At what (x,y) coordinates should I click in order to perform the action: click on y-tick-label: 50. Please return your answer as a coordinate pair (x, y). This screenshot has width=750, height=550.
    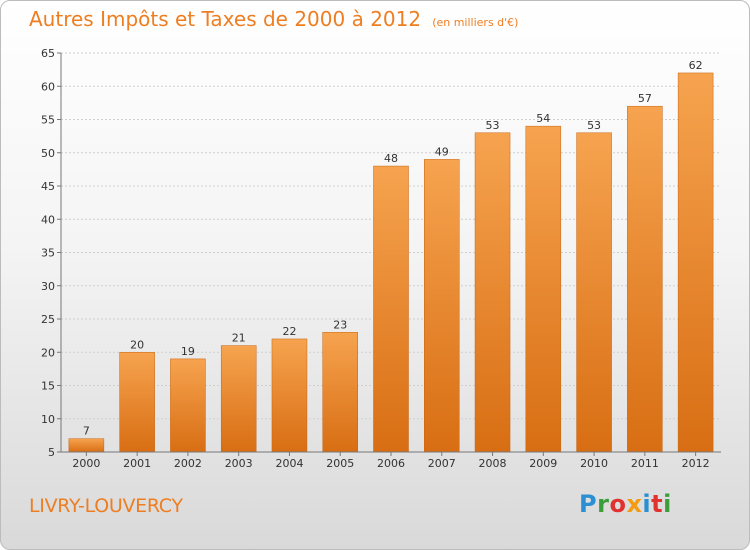
    Looking at the image, I should click on (48, 153).